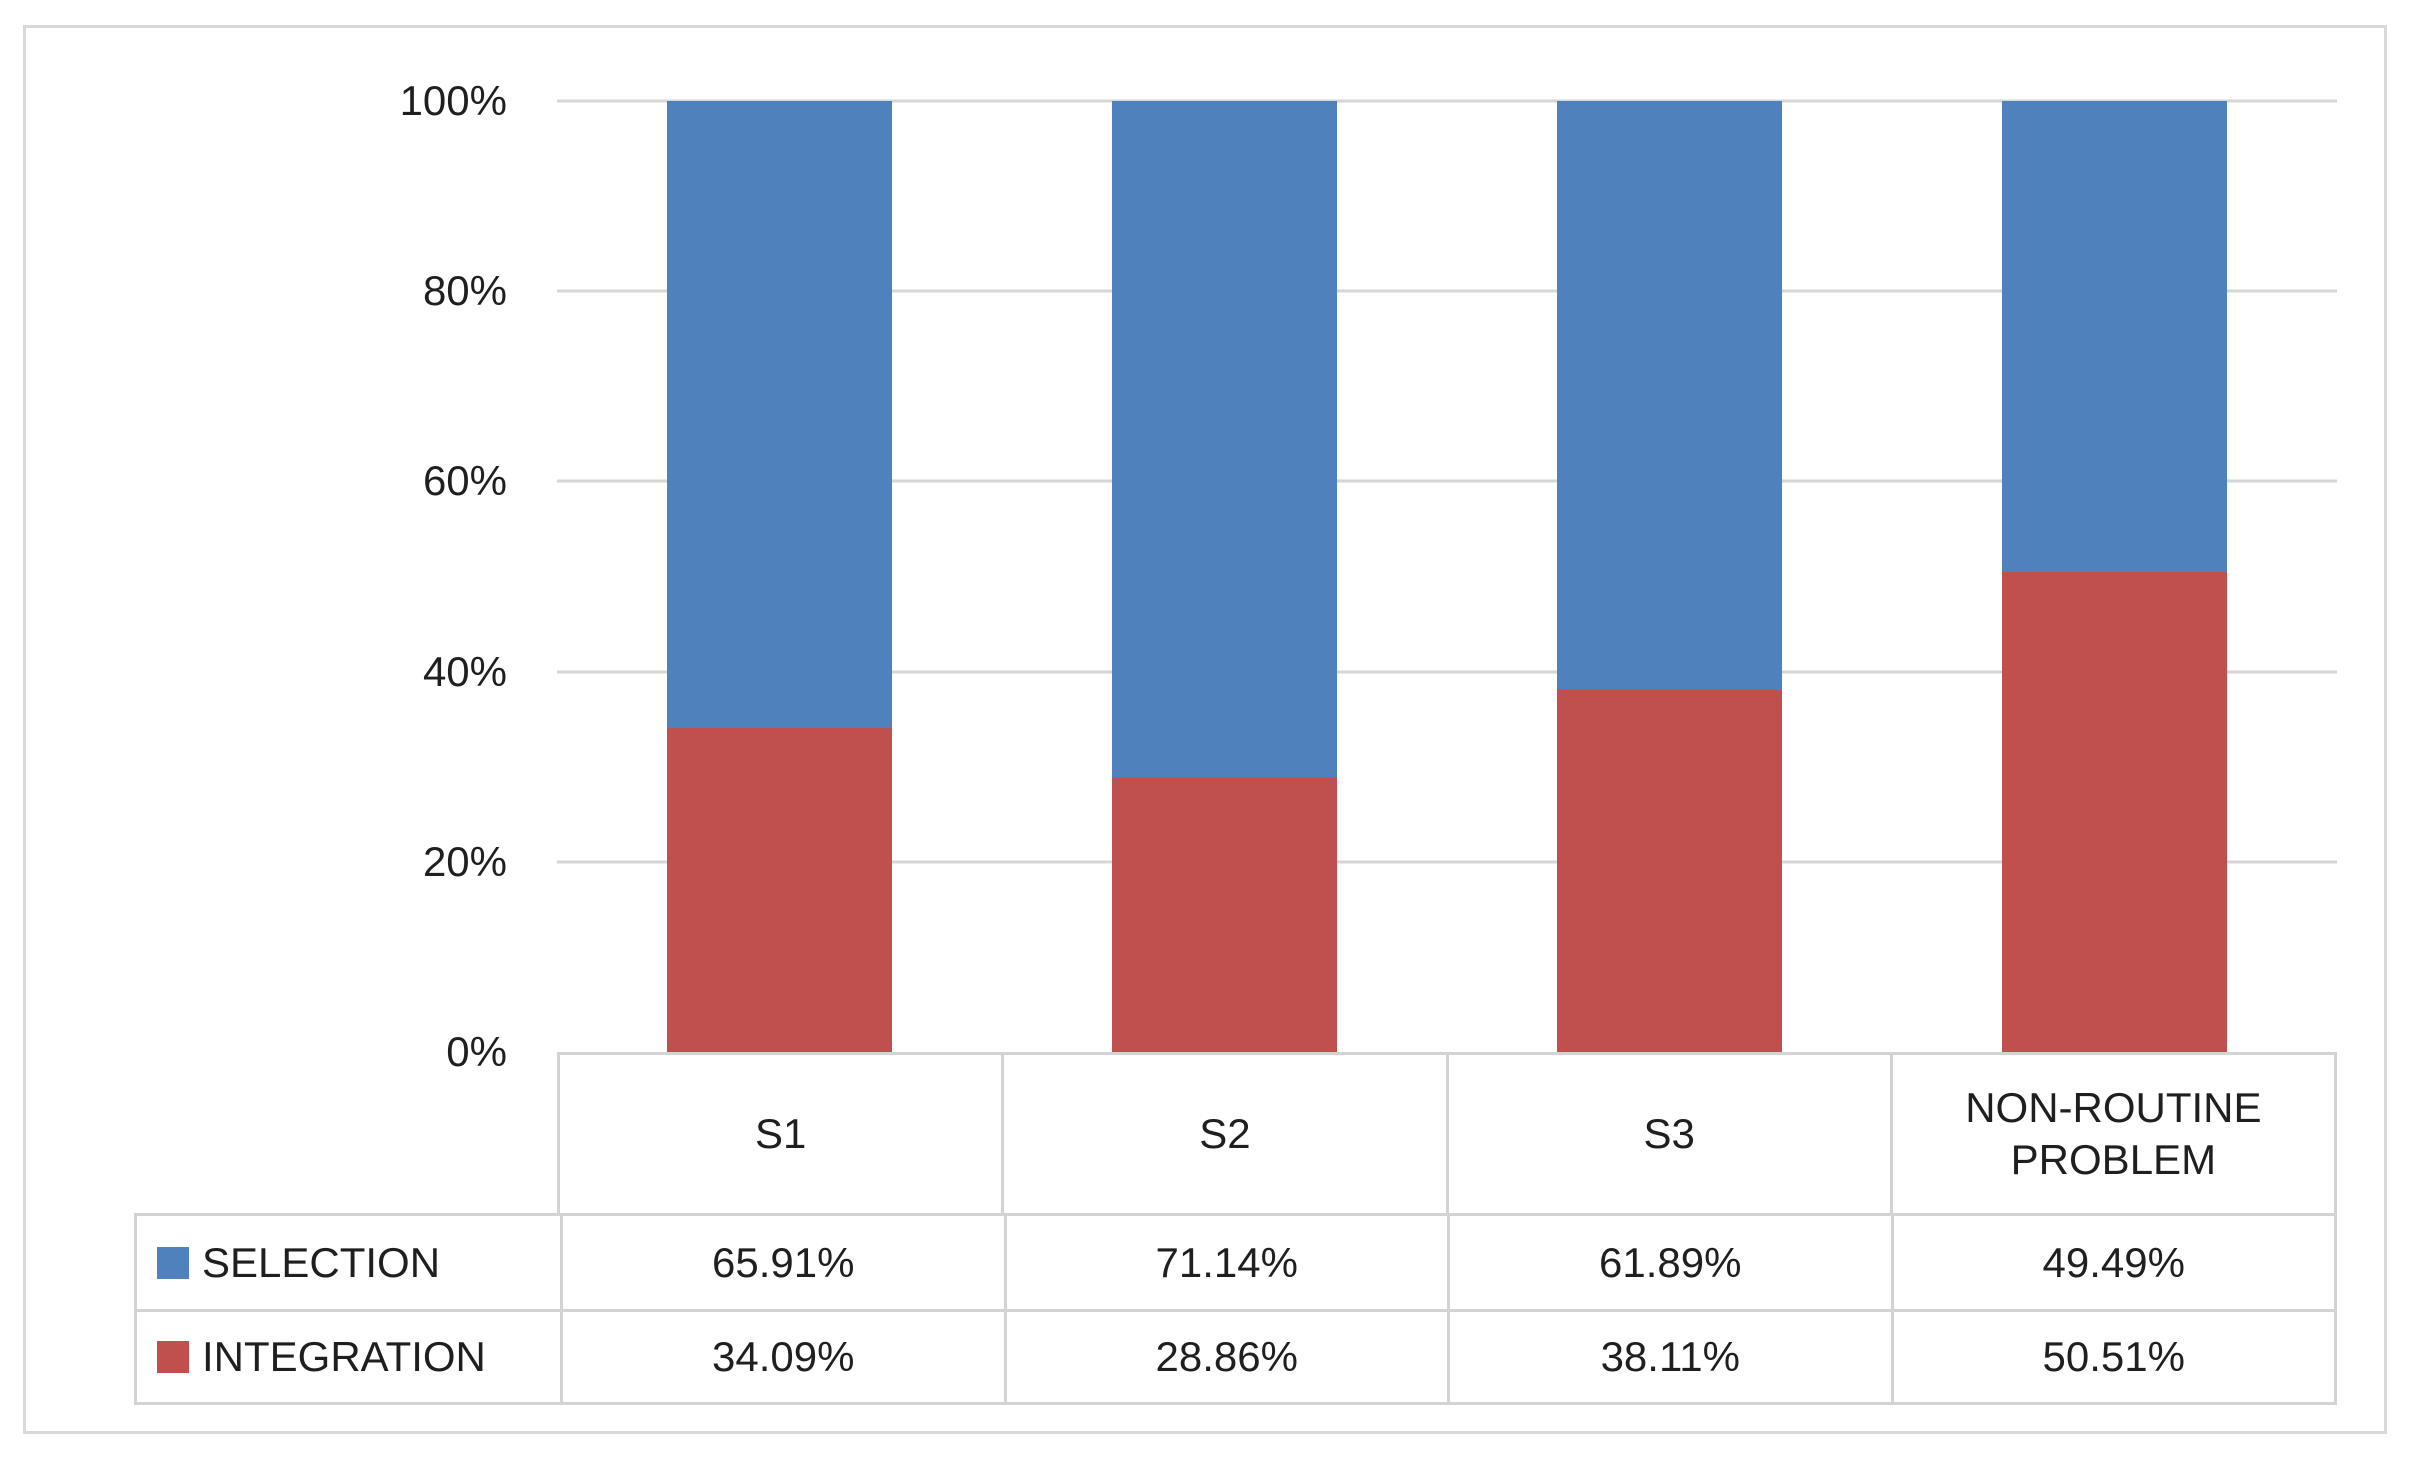  What do you see at coordinates (344, 1356) in the screenshot?
I see `legend-label: INTEGRATION` at bounding box center [344, 1356].